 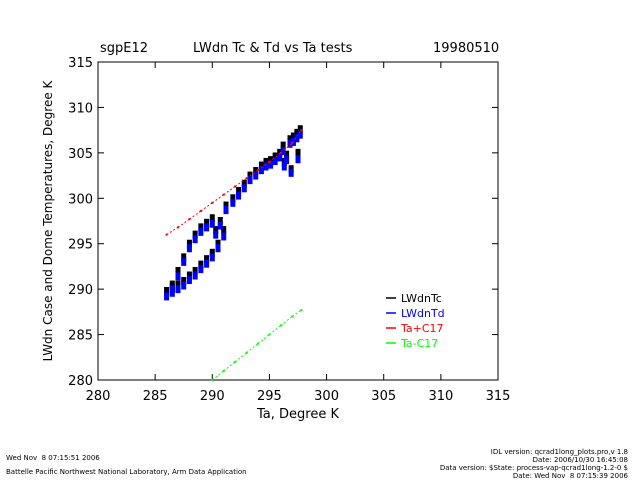 I want to click on date-label: 19980510, so click(x=466, y=48).